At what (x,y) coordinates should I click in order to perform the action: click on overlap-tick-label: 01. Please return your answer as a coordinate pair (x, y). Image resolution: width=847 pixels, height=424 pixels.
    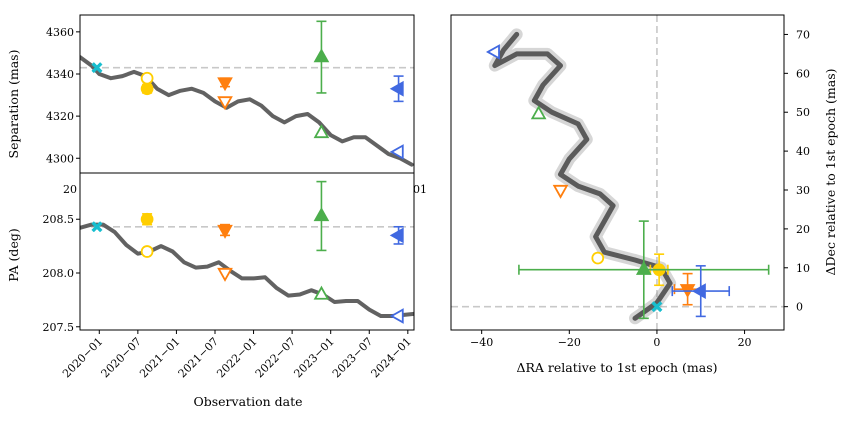
    Looking at the image, I should click on (420, 189).